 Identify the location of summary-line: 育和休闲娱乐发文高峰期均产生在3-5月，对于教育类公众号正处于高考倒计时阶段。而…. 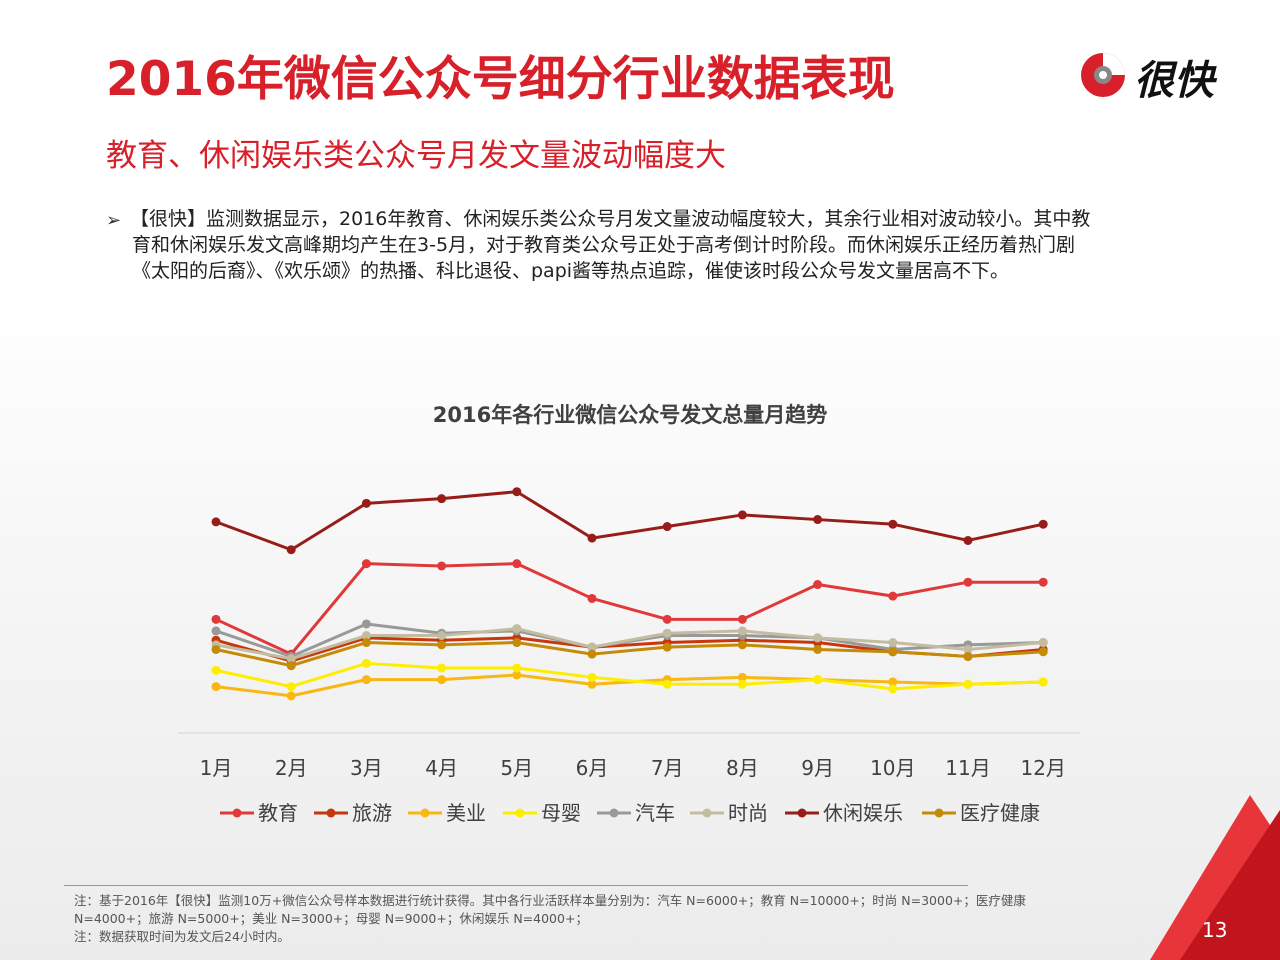
(604, 245).